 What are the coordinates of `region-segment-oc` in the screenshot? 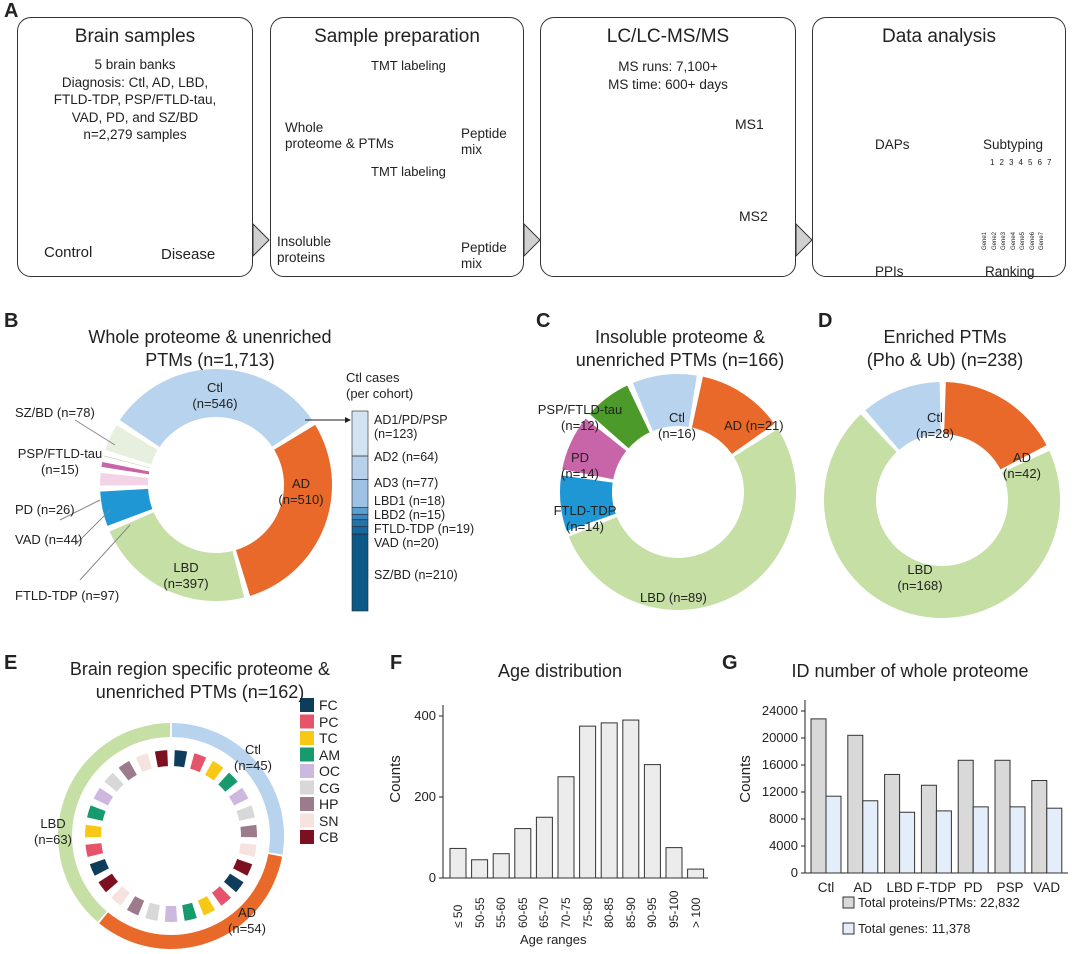 It's located at (103, 796).